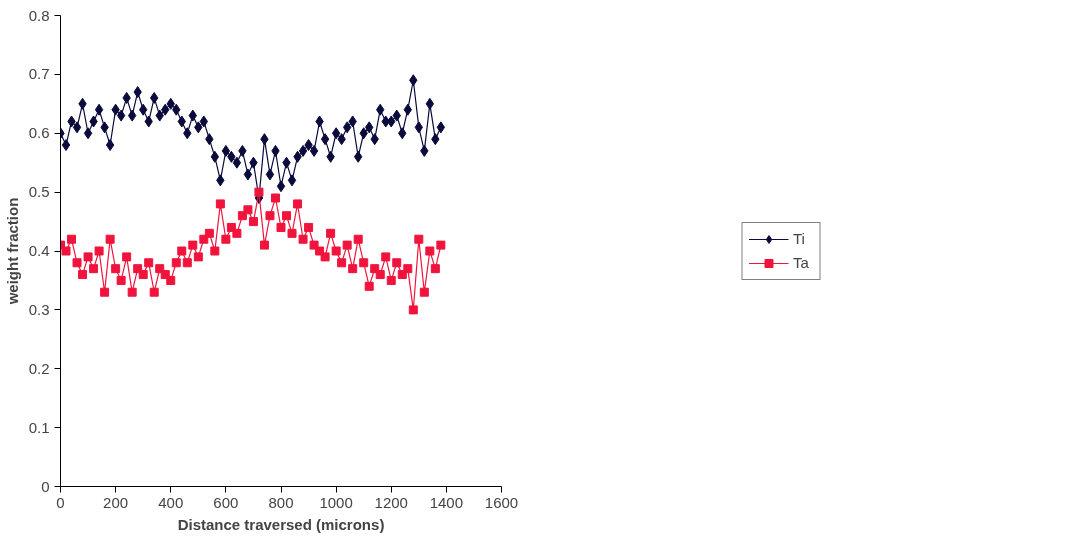 Image resolution: width=1070 pixels, height=542 pixels. I want to click on y-tick-label: 0.8, so click(39, 15).